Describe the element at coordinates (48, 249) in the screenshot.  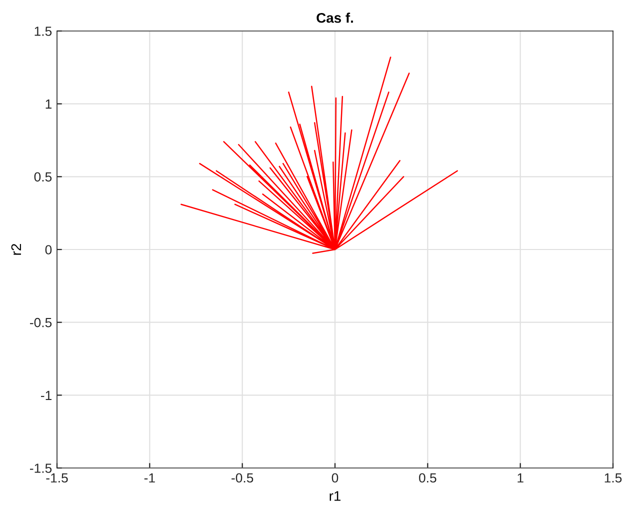
I see `y-tick-label: 0` at that location.